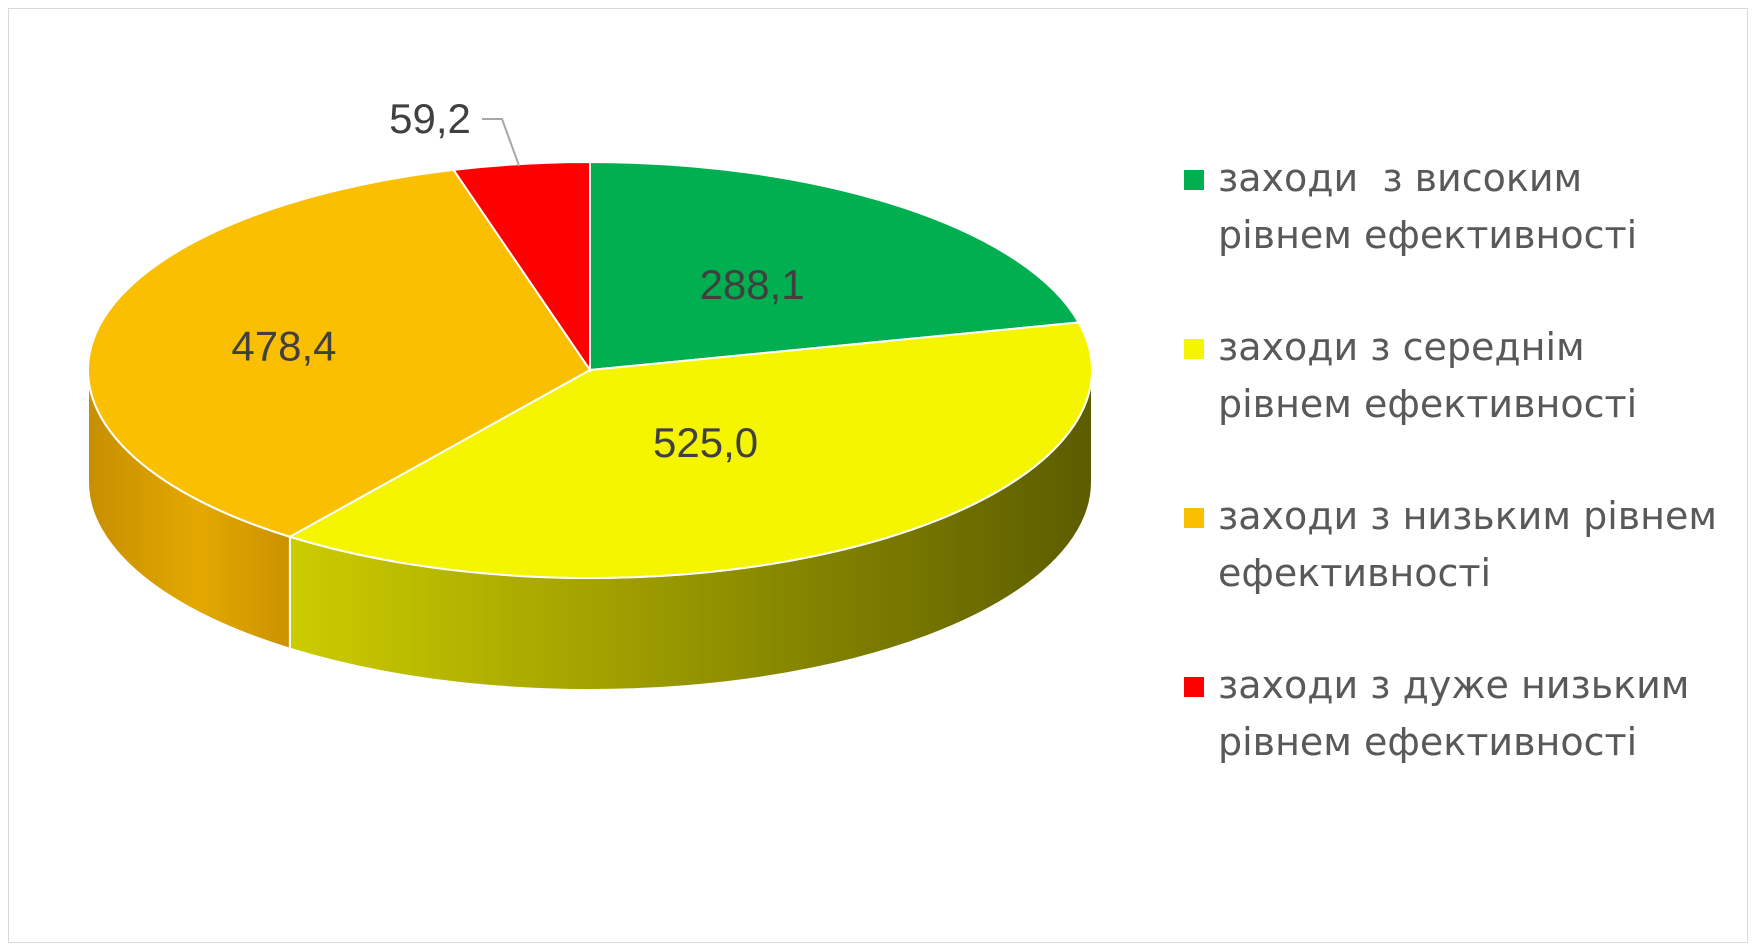  I want to click on leader-line-very-low, so click(501, 142).